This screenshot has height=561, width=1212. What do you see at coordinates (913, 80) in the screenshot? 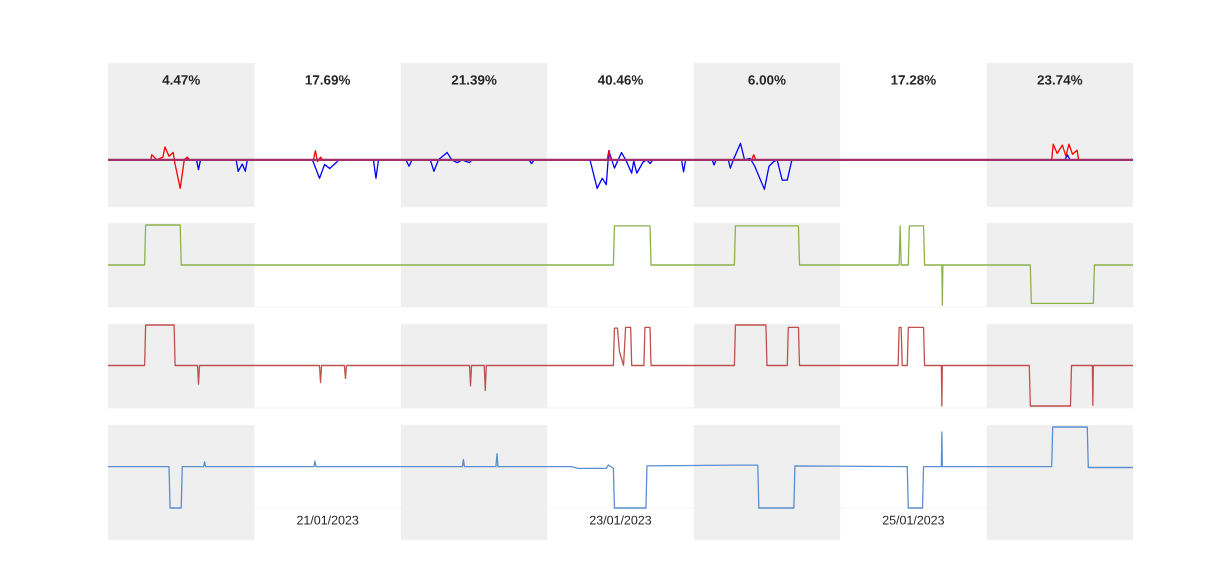
I see `text: 17.28%` at bounding box center [913, 80].